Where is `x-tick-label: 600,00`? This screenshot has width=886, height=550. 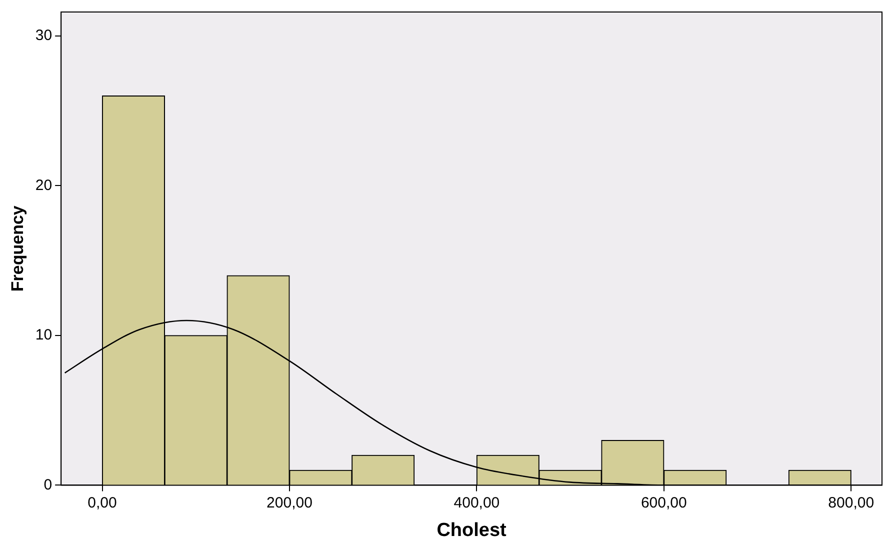 x-tick-label: 600,00 is located at coordinates (663, 503).